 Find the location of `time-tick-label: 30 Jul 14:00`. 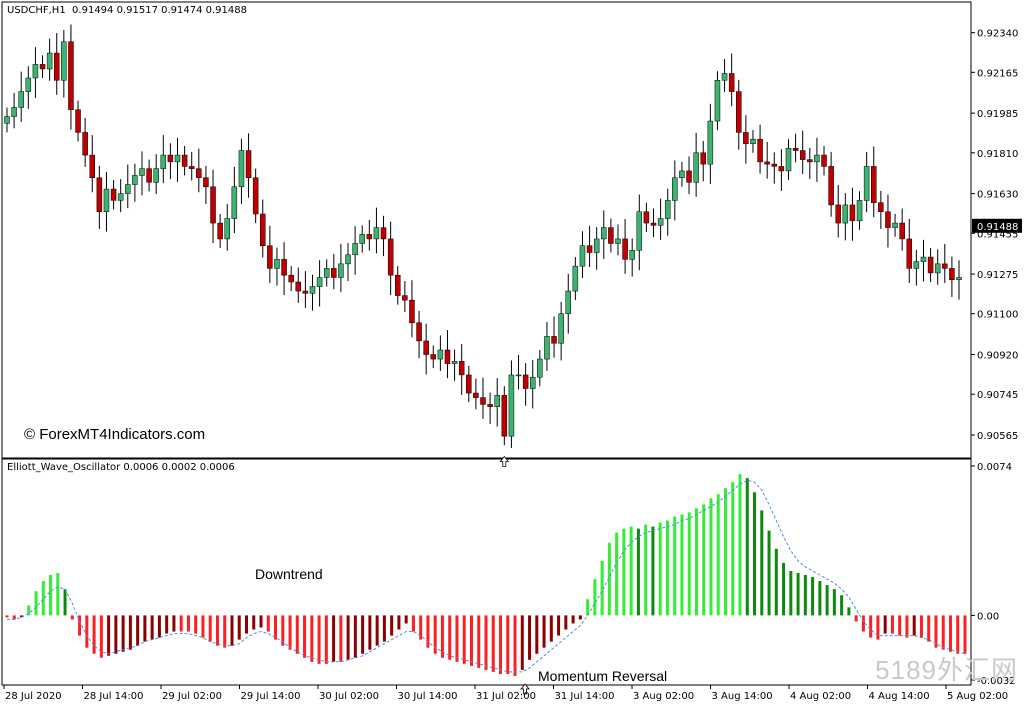

time-tick-label: 30 Jul 14:00 is located at coordinates (428, 696).